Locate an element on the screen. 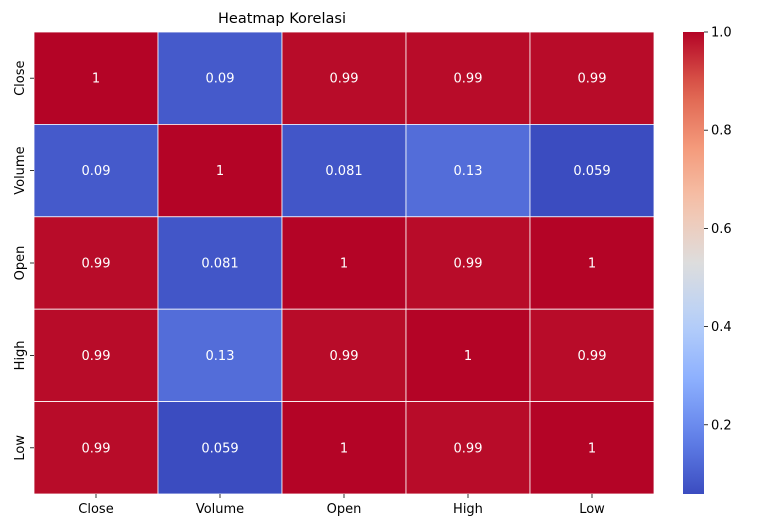  y-tick-label: Volume is located at coordinates (20, 170).